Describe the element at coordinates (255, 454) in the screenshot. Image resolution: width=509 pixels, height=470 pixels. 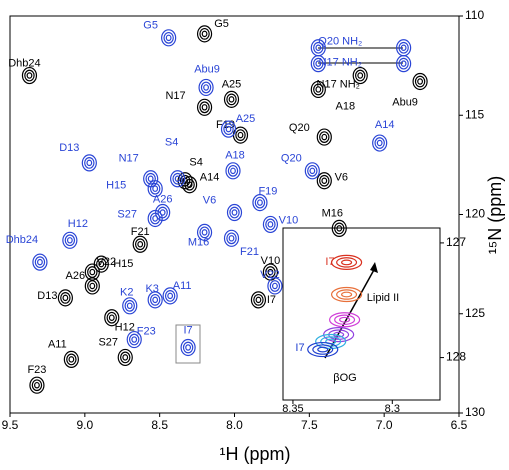
I see `x-axis-label: ¹H (ppm)` at that location.